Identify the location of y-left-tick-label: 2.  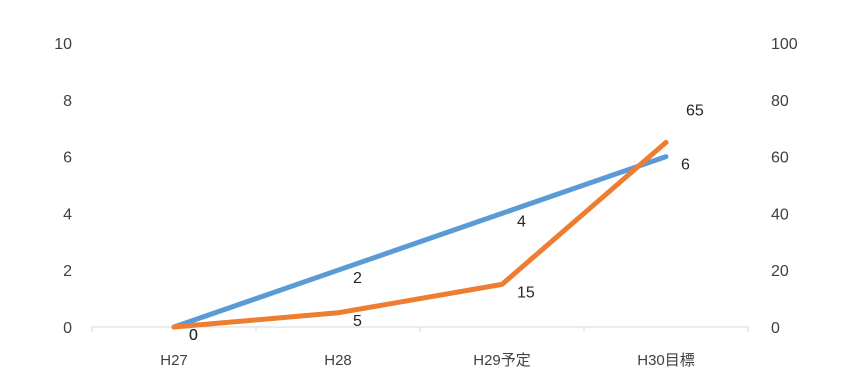
(67, 271).